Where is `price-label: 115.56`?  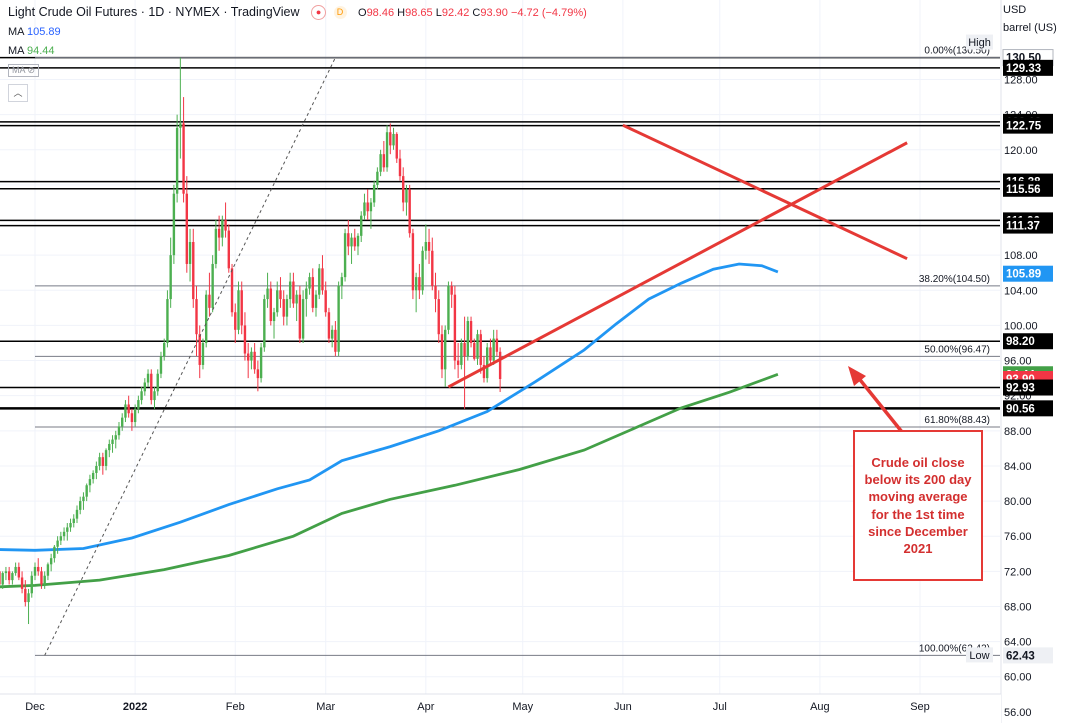 price-label: 115.56 is located at coordinates (1023, 190).